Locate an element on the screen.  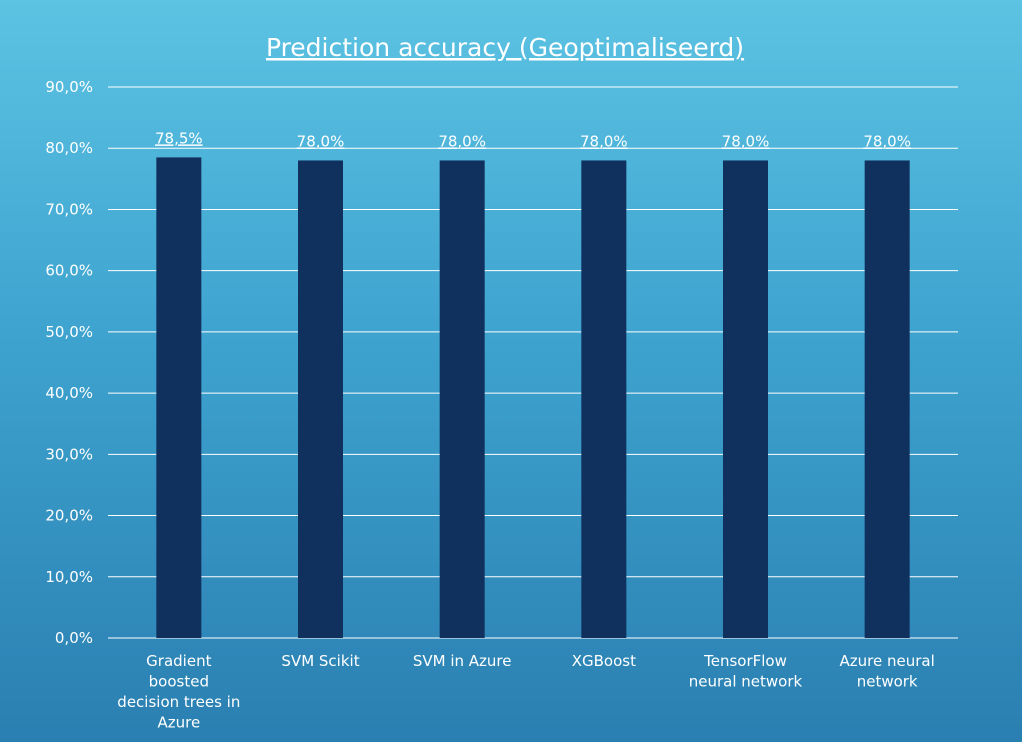
x-tick-label: Azure neural network is located at coordinates (887, 671).